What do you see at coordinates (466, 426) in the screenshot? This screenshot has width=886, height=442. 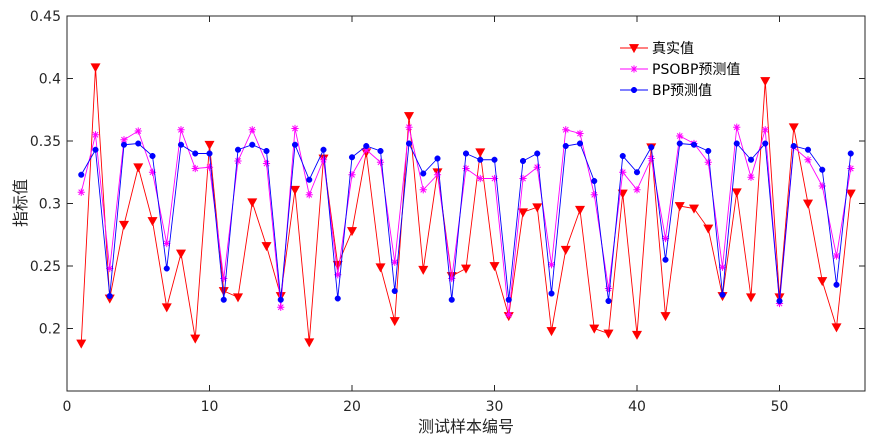 I see `x-axis-label: 测试样本编号` at bounding box center [466, 426].